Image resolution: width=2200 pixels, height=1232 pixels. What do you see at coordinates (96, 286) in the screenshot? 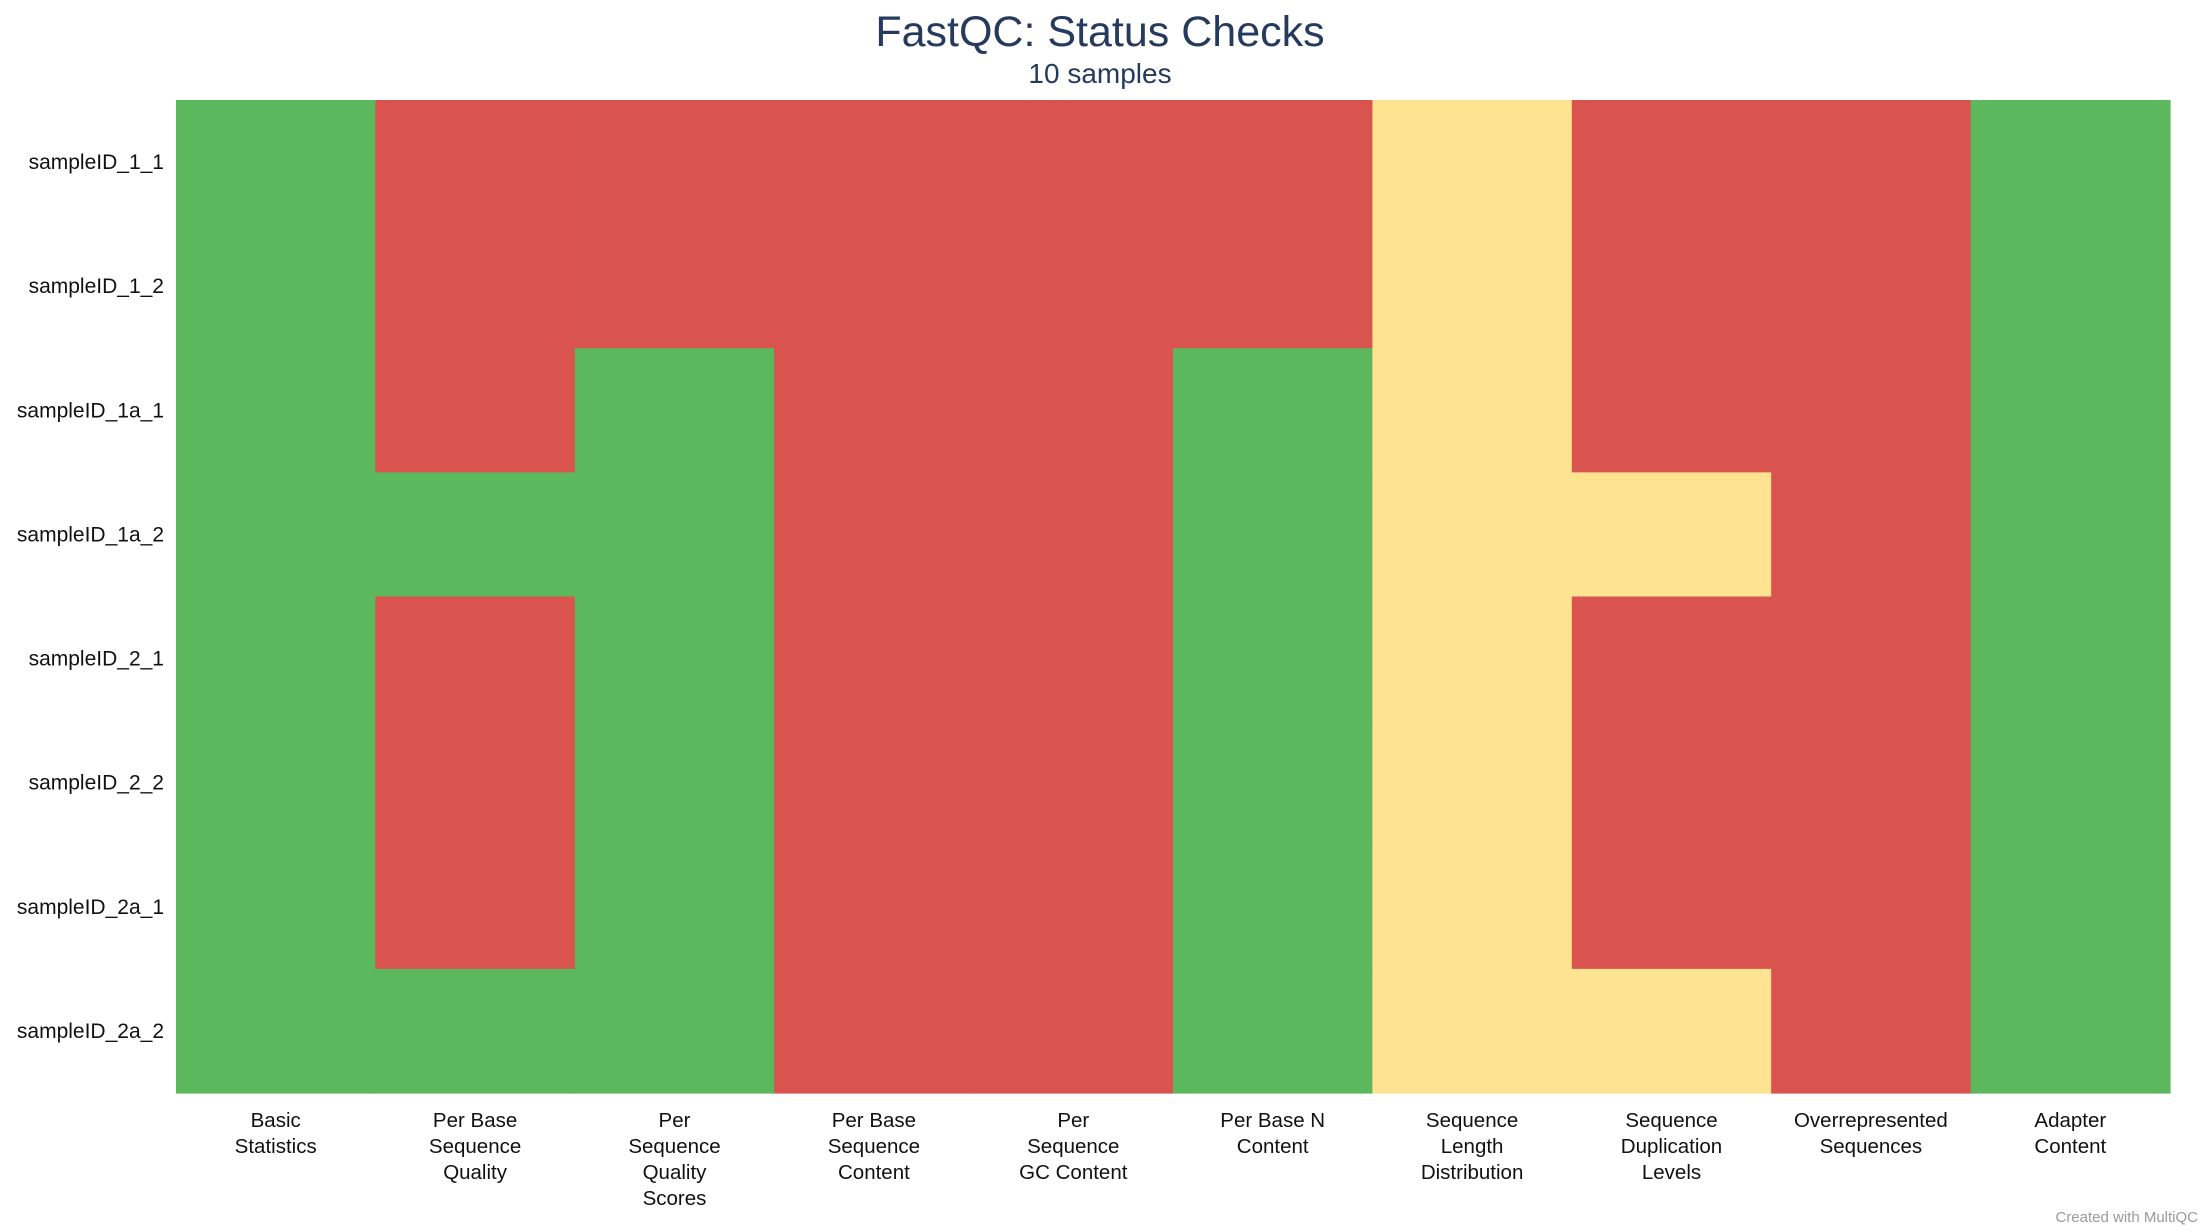
I see `row-label: sampleID_1_2` at bounding box center [96, 286].